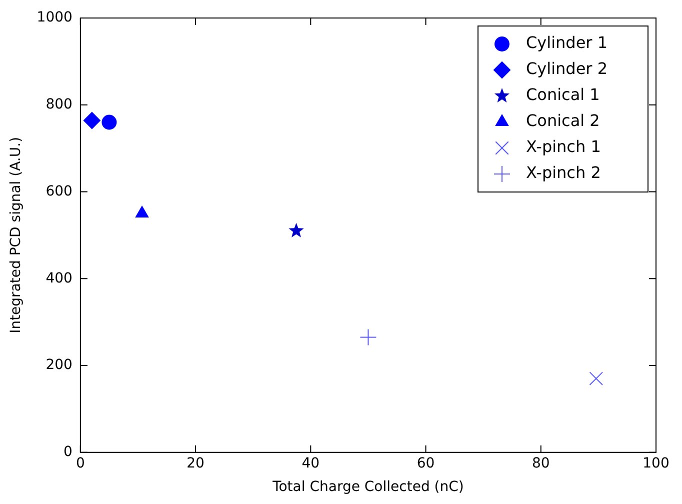  What do you see at coordinates (68, 452) in the screenshot?
I see `y-tick-label: 0` at bounding box center [68, 452].